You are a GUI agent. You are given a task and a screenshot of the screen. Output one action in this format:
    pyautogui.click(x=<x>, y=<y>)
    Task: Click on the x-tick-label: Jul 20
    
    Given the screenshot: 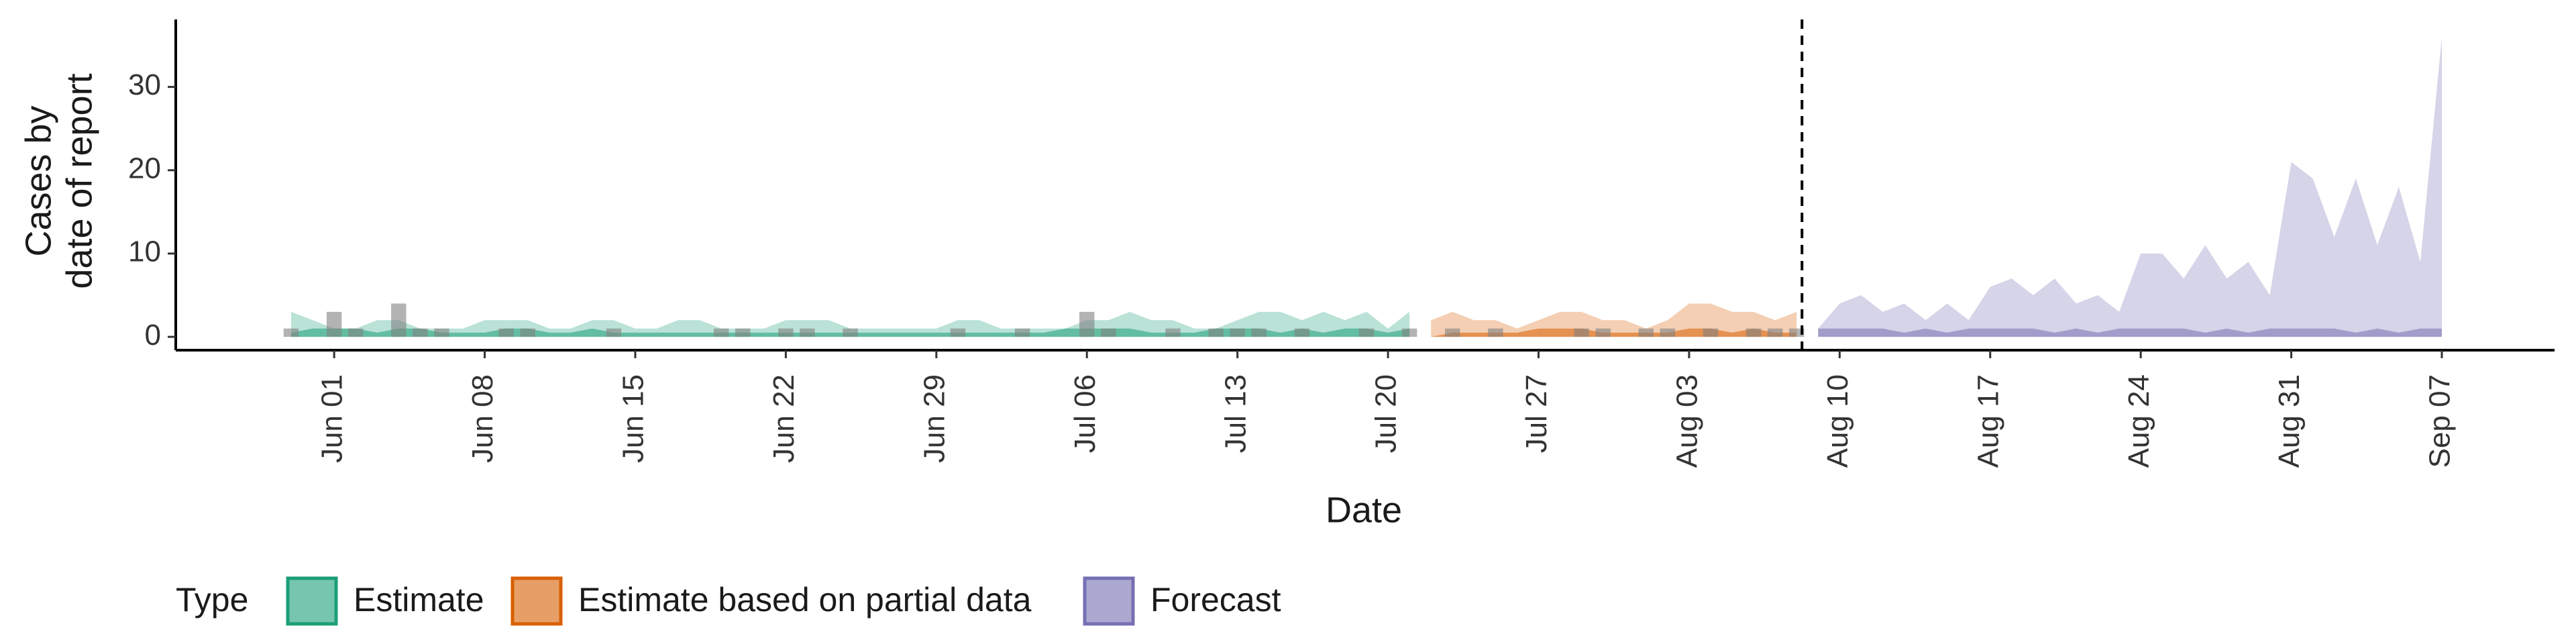 What is the action you would take?
    pyautogui.click(x=1386, y=413)
    